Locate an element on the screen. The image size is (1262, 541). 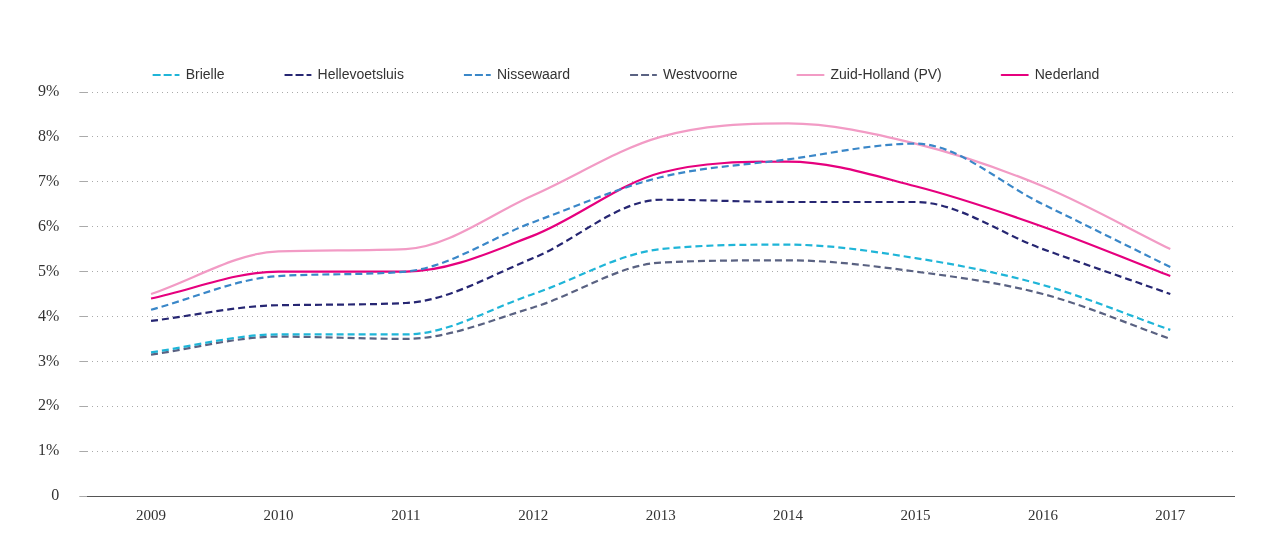
x-tick-label: 2012 is located at coordinates (533, 514).